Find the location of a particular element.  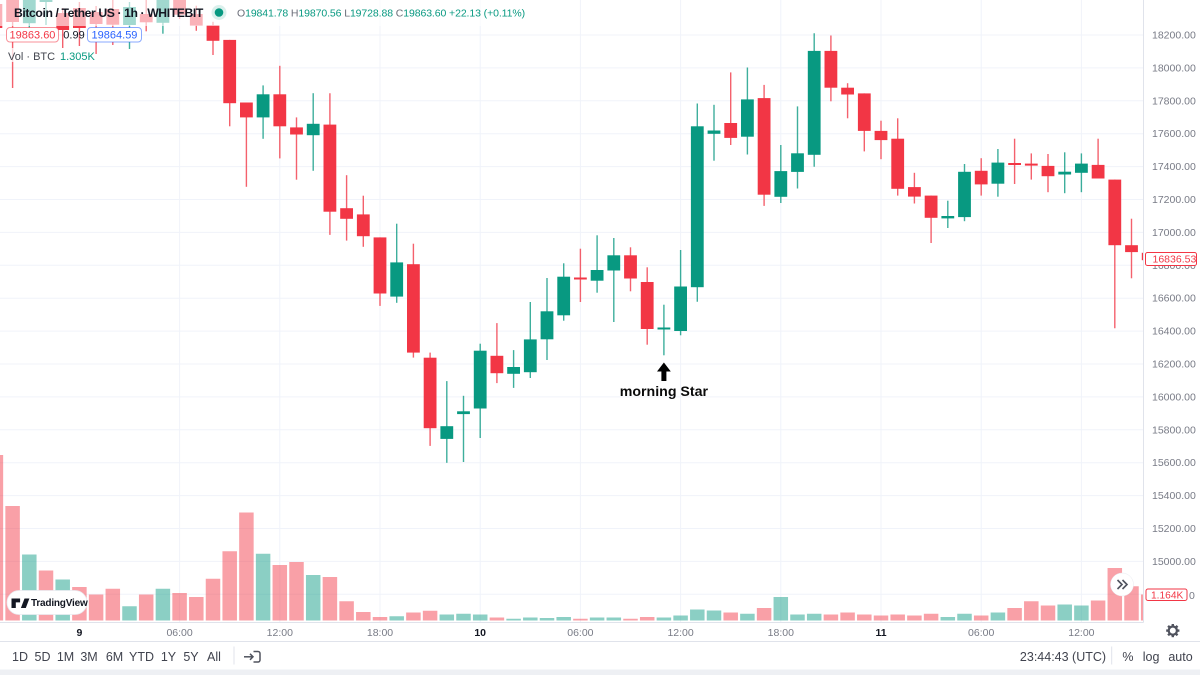

svg-text: auto is located at coordinates (1180, 657).